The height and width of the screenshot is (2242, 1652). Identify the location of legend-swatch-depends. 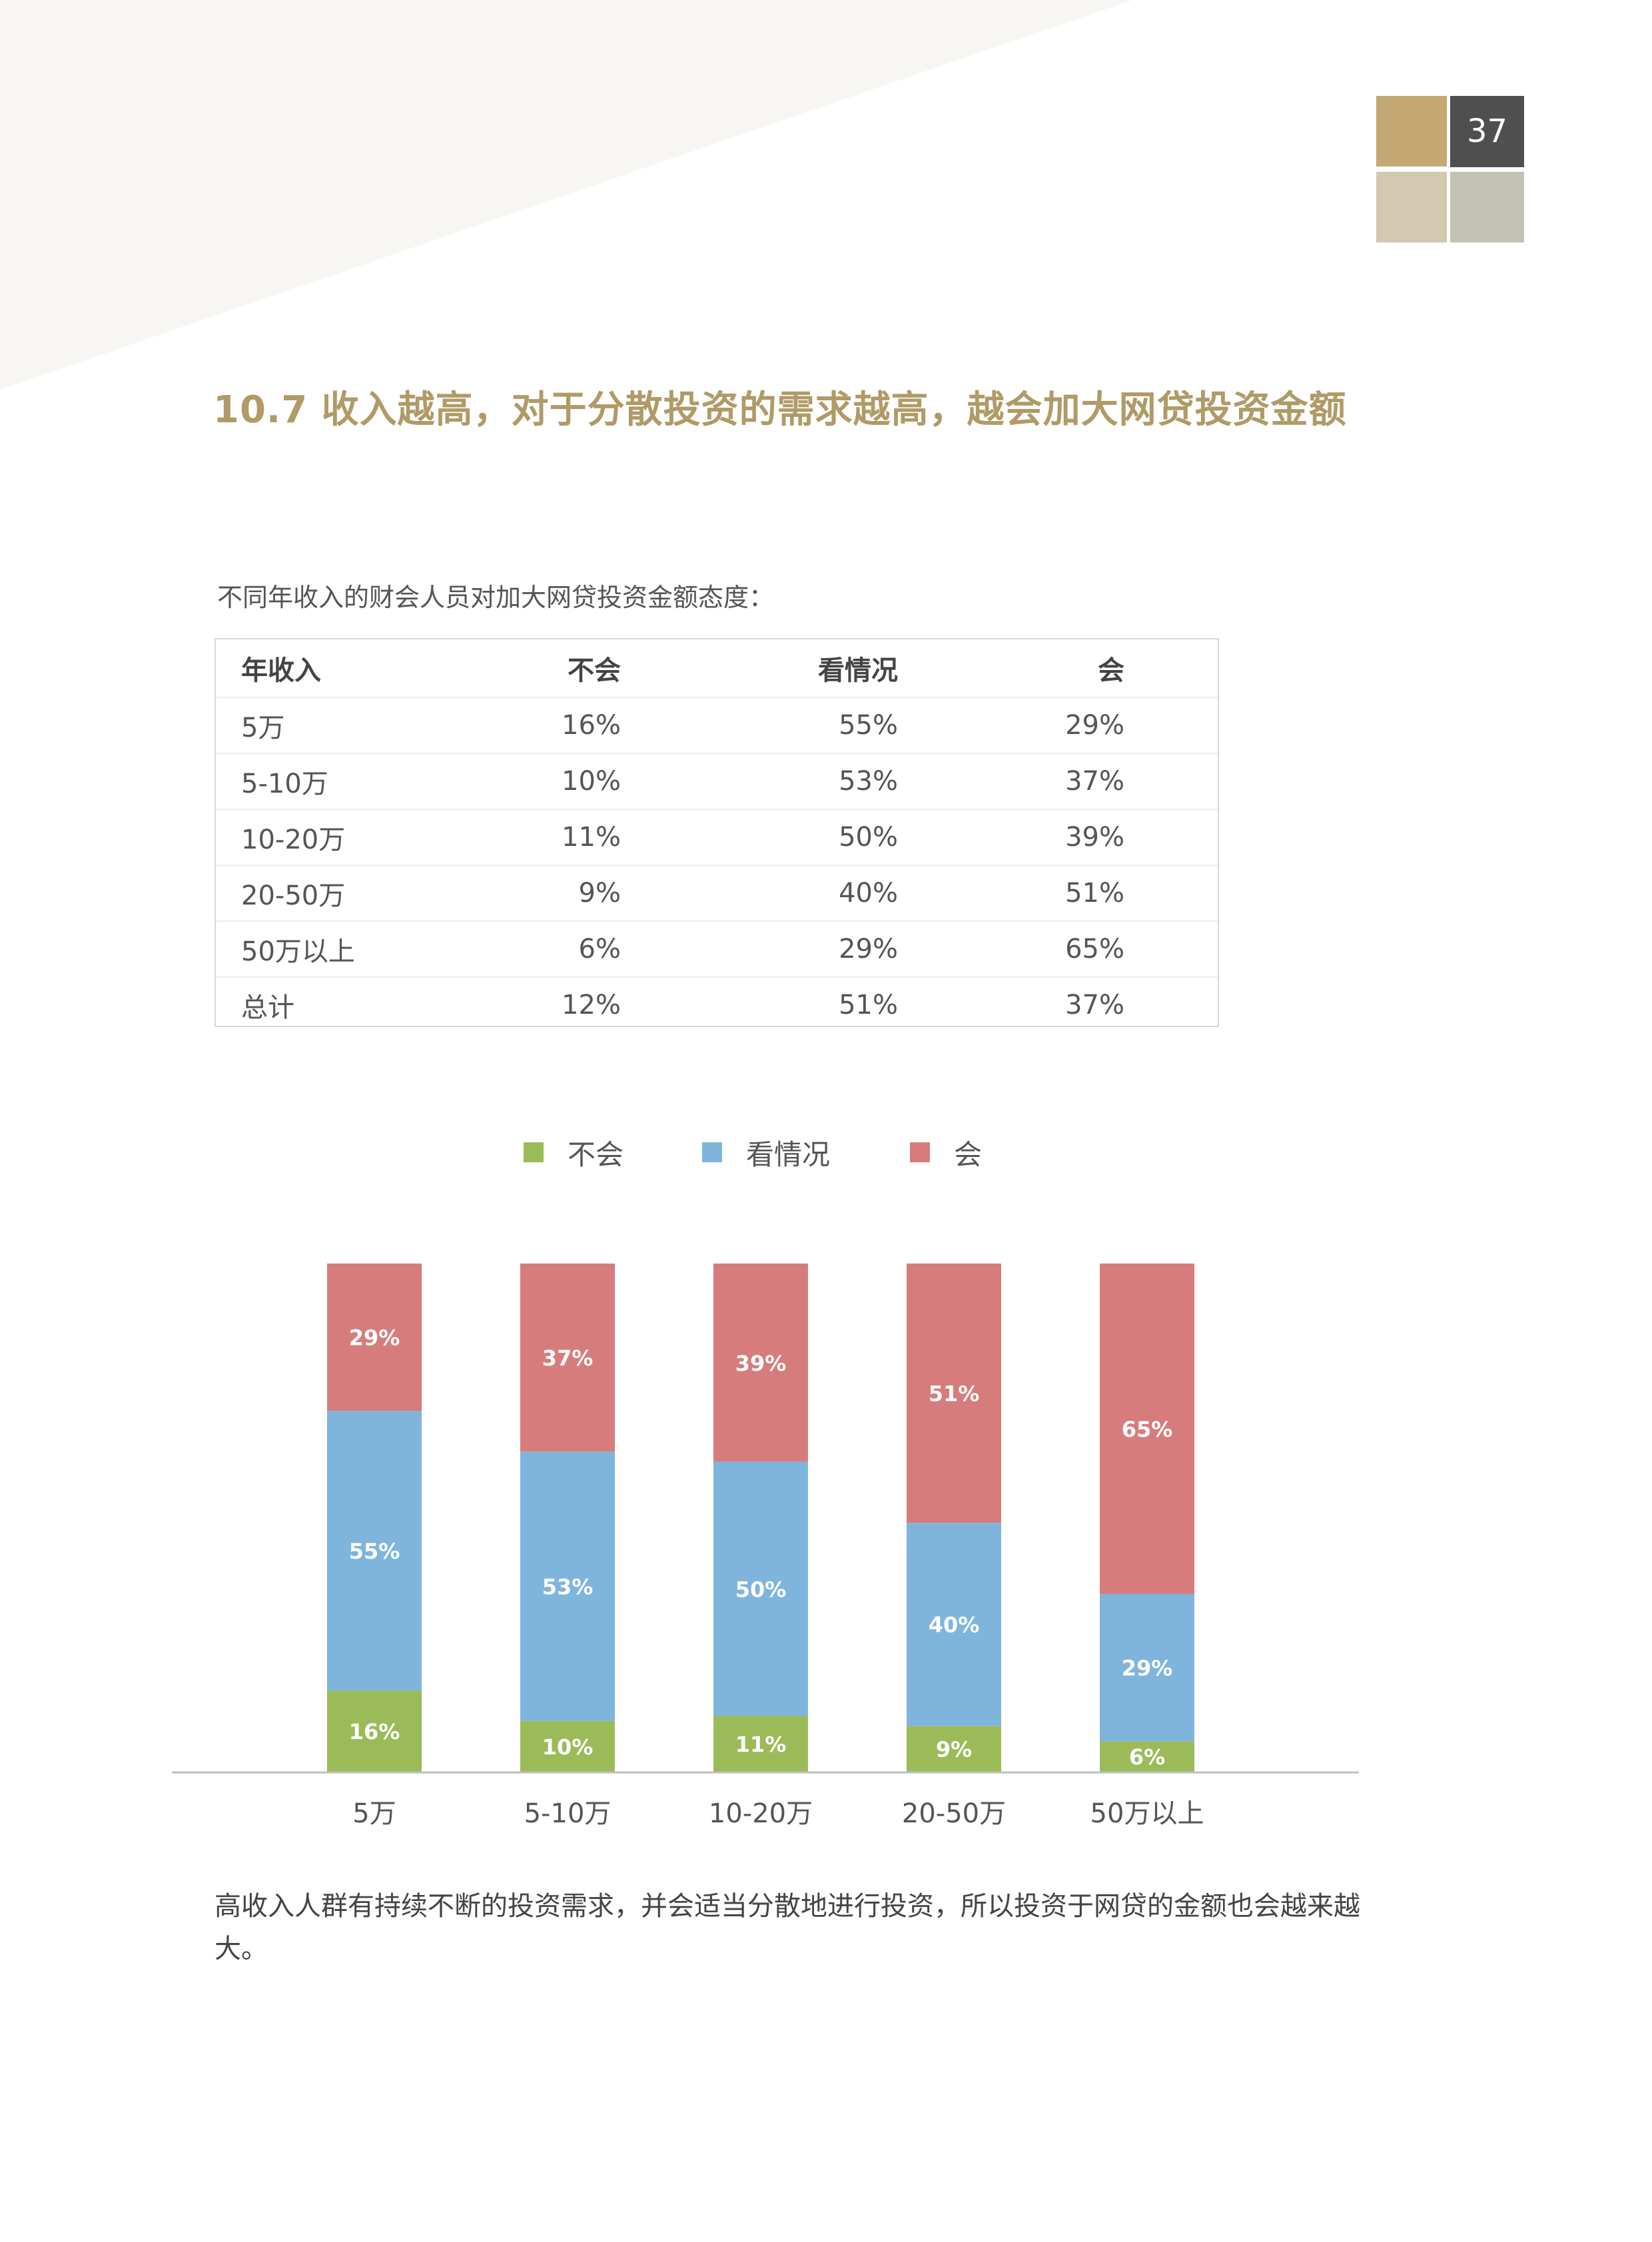
(712, 1152).